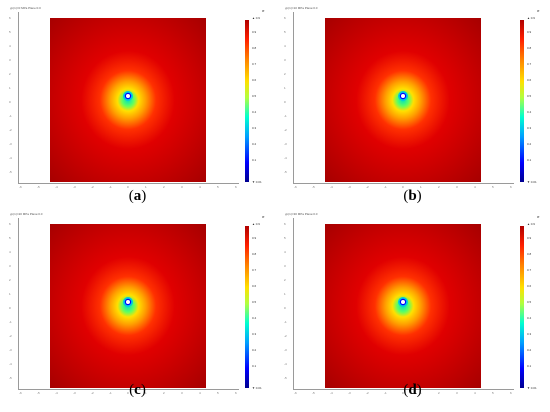 This screenshot has height=412, width=550. I want to click on caption: (c), so click(137, 390).